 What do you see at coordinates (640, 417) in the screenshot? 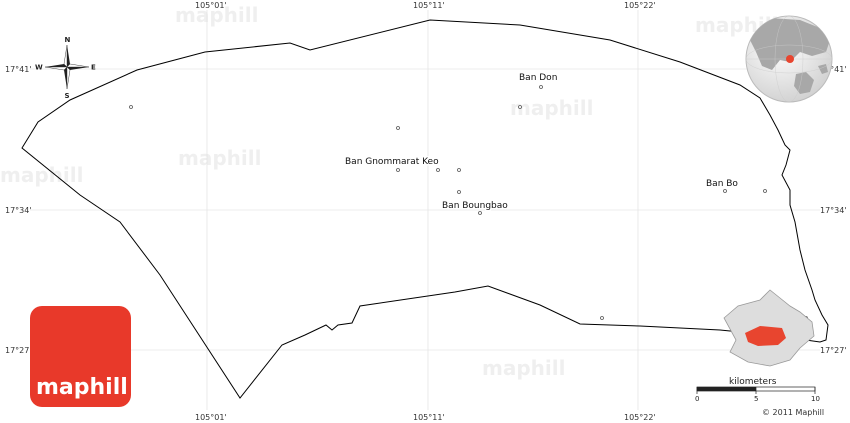
I see `lon-label-bottom: 105°22'` at bounding box center [640, 417].